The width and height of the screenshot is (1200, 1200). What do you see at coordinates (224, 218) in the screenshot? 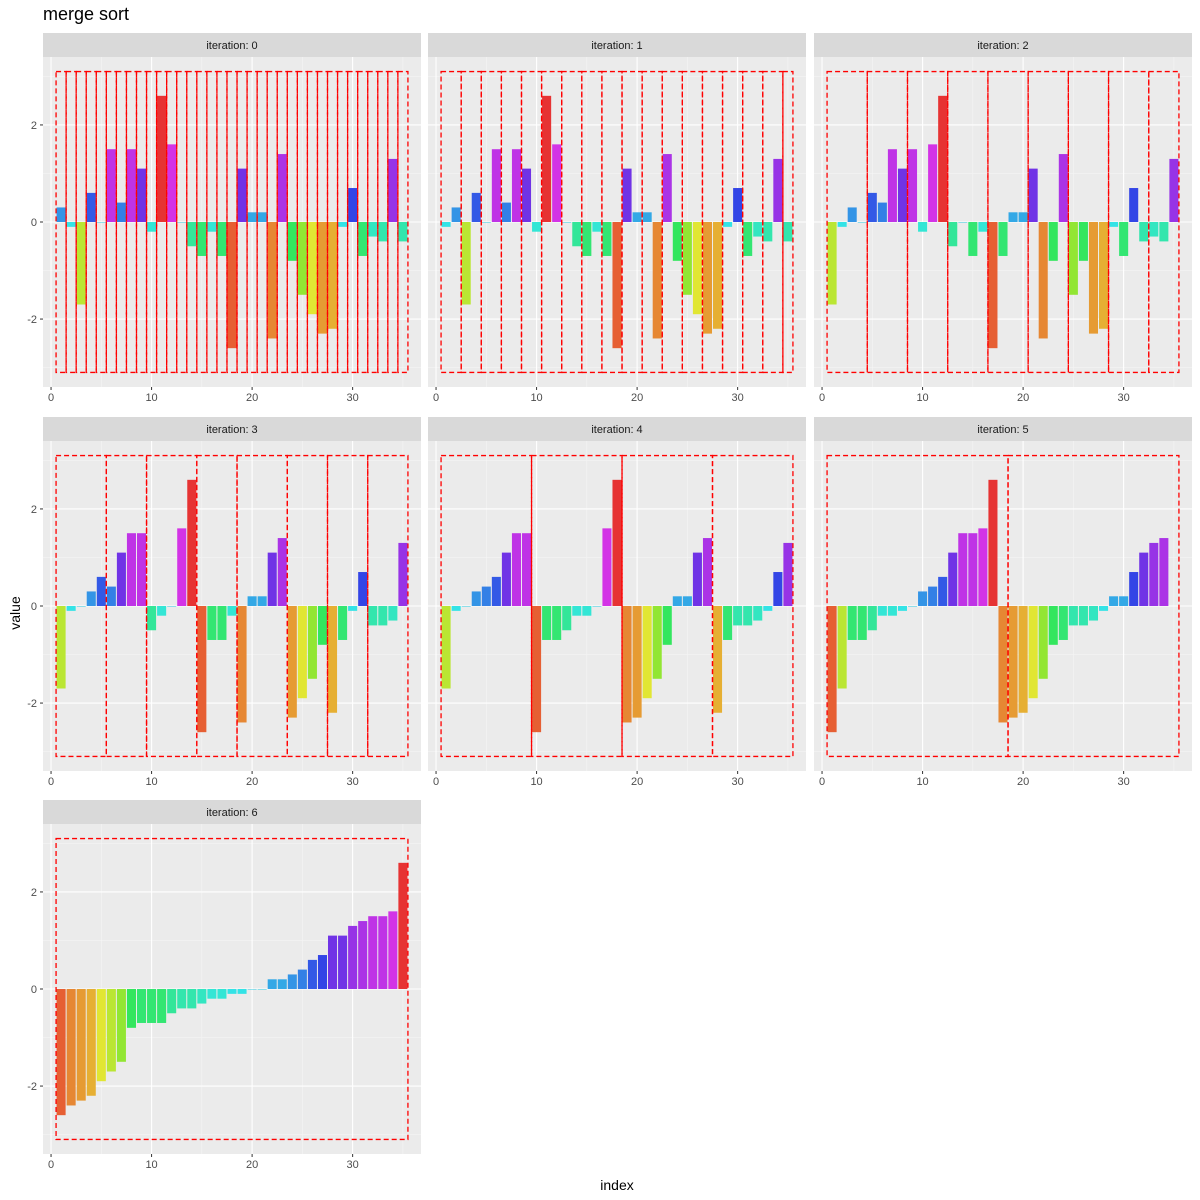
I see `facet-panel: iteration: 0 0 10 20 30 -2 0 2` at bounding box center [224, 218].